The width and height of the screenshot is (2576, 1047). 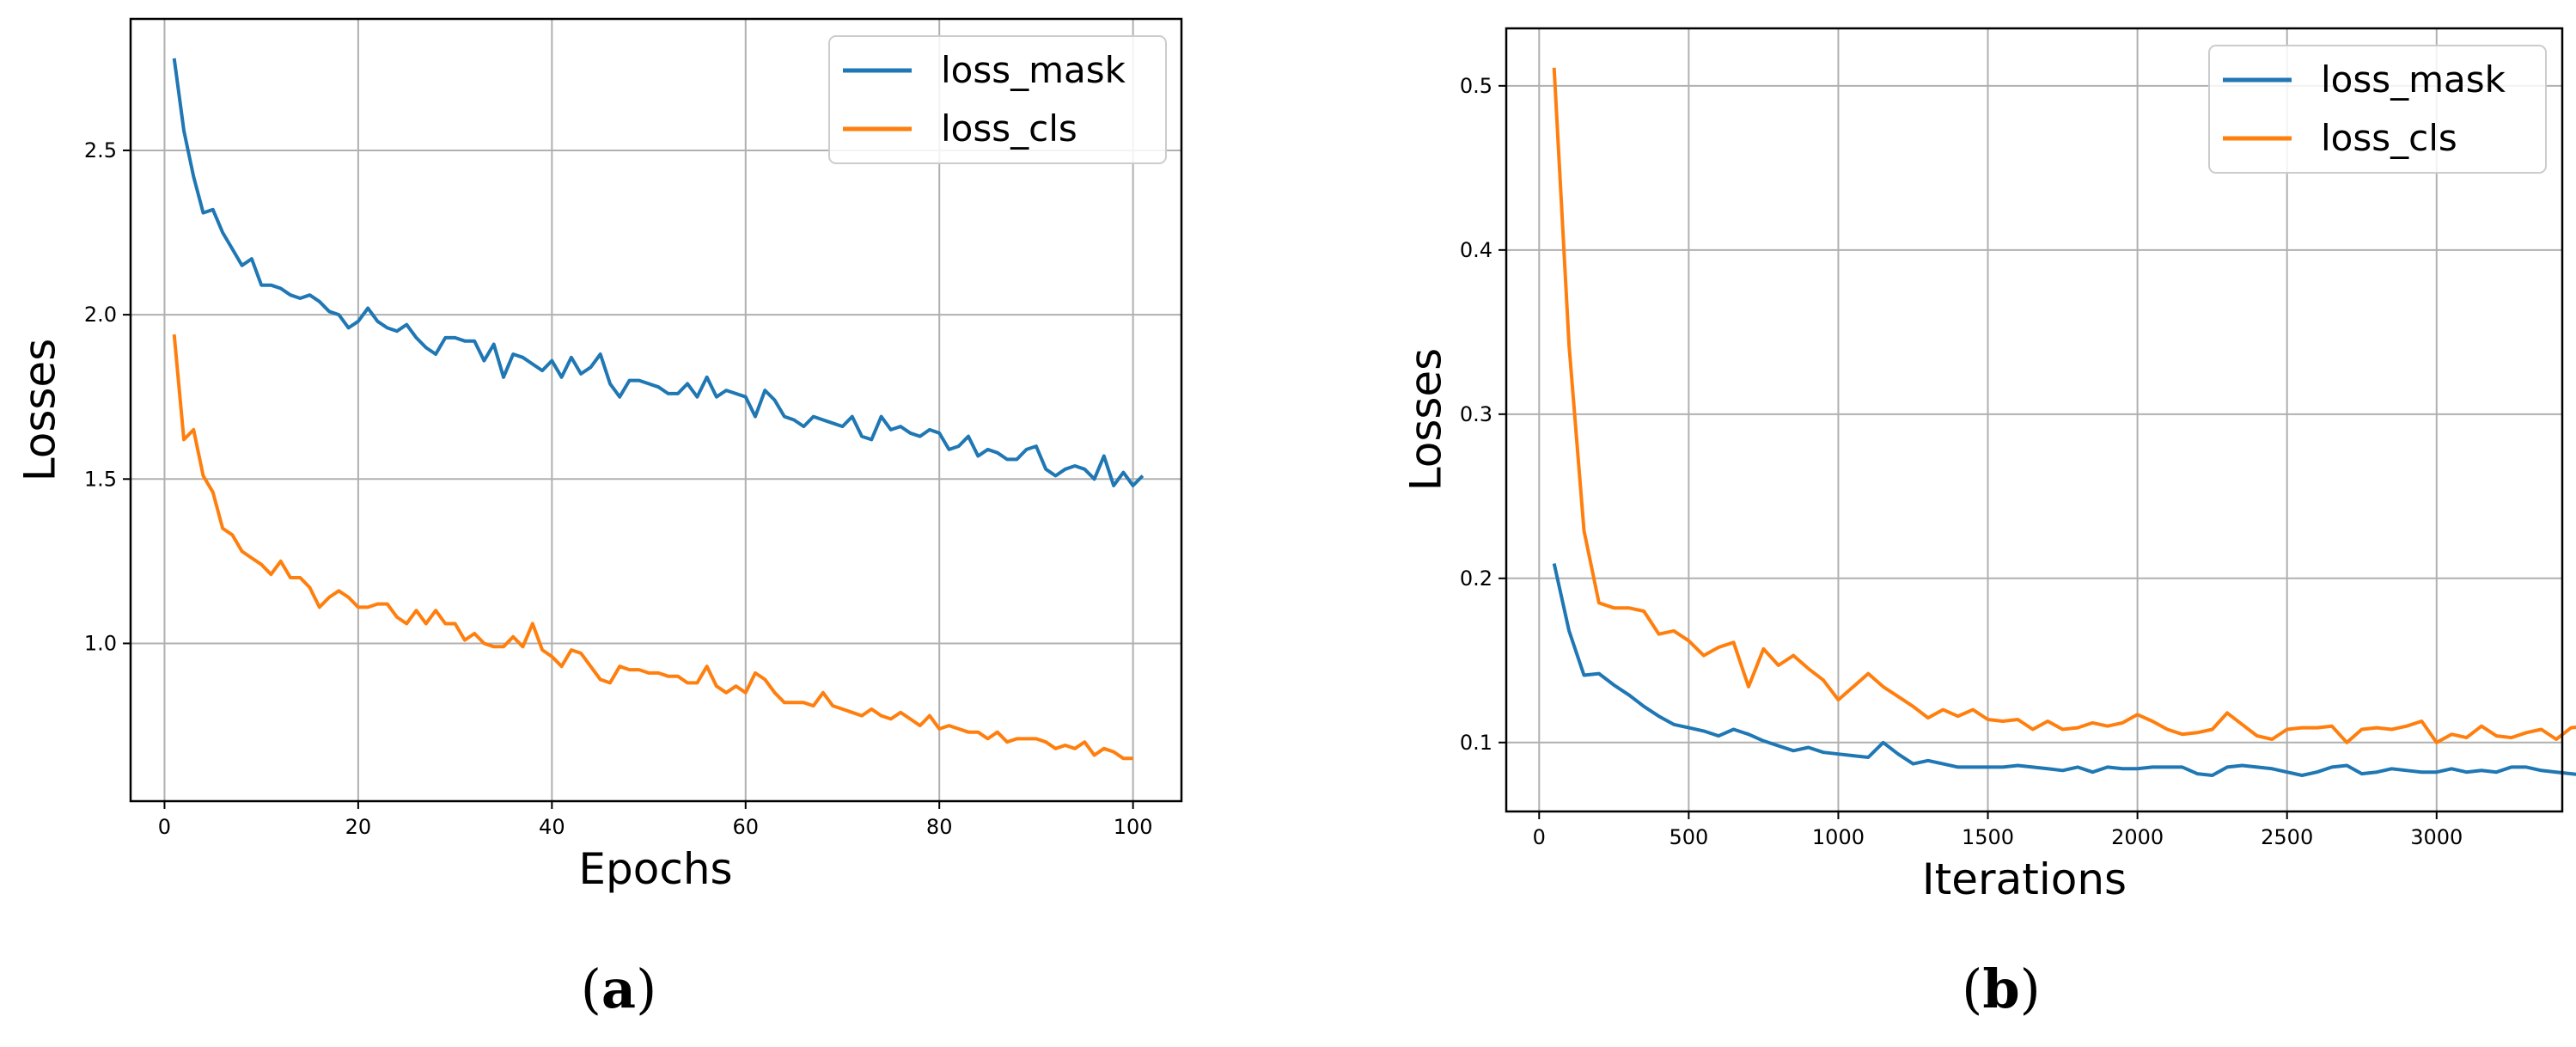 I want to click on panel-b-caption-letter: b, so click(x=2000, y=989).